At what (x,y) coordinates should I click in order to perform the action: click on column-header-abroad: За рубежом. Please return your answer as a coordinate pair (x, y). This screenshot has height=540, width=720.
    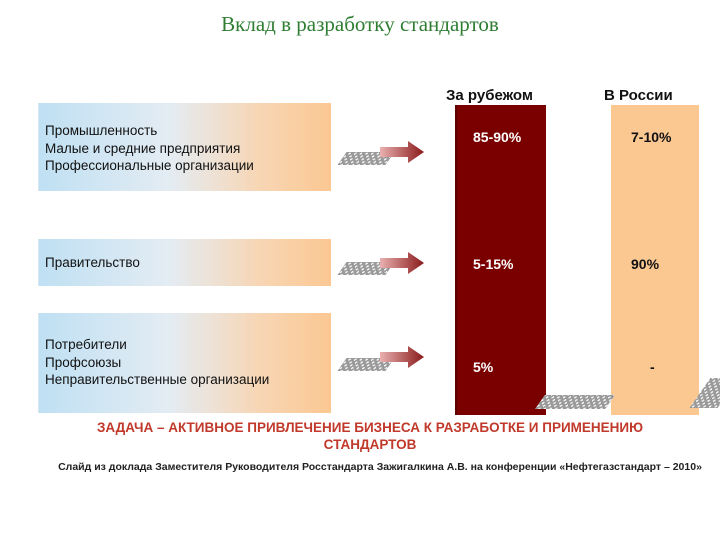
    Looking at the image, I should click on (489, 95).